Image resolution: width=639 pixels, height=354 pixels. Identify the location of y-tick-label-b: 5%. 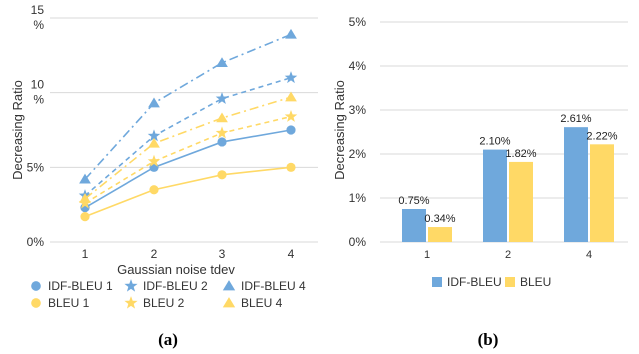
(358, 22).